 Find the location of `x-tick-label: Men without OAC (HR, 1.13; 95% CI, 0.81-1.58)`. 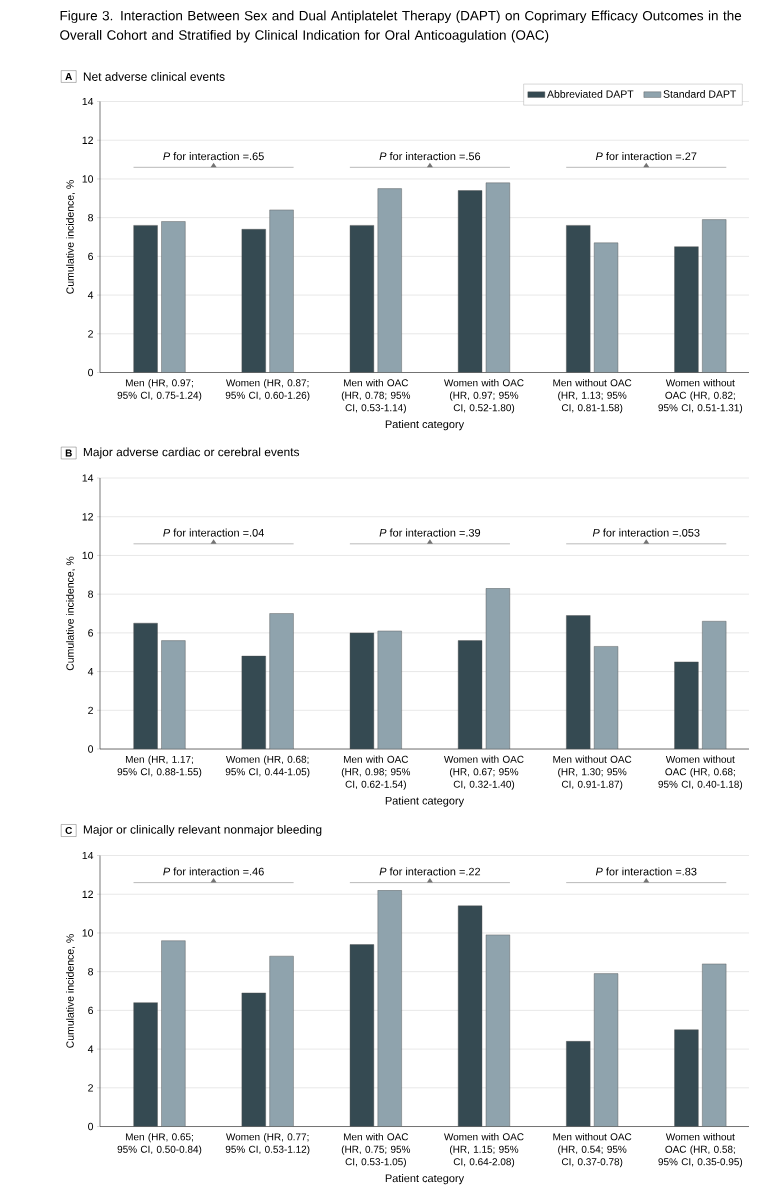

x-tick-label: Men without OAC (HR, 1.13; 95% CI, 0.81-1.58) is located at coordinates (592, 396).